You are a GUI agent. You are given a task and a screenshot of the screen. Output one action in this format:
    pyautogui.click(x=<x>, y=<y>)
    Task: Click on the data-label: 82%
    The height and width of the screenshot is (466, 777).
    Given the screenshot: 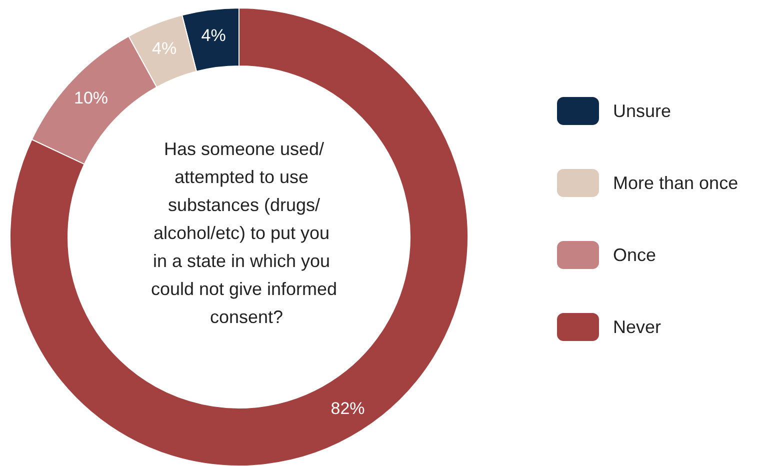 What is the action you would take?
    pyautogui.click(x=347, y=408)
    